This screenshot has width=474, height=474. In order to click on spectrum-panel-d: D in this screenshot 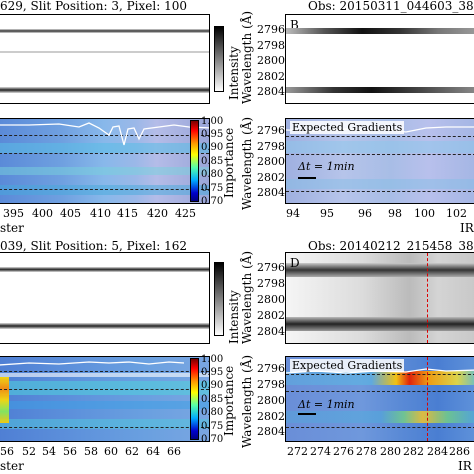, I will do `click(379, 298)`.